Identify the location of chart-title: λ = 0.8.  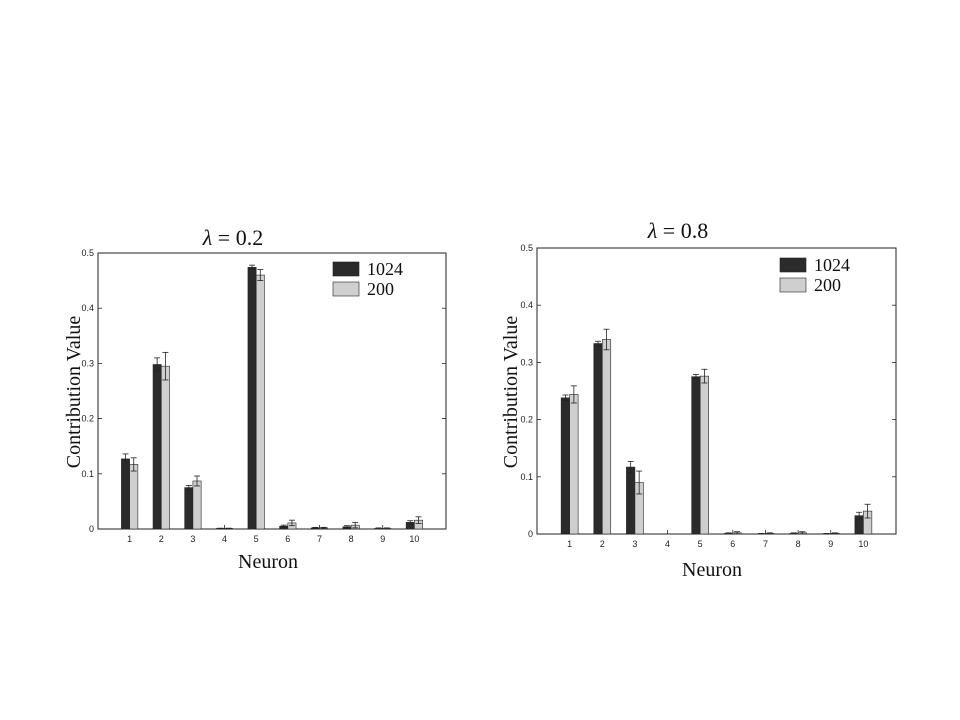
(677, 230).